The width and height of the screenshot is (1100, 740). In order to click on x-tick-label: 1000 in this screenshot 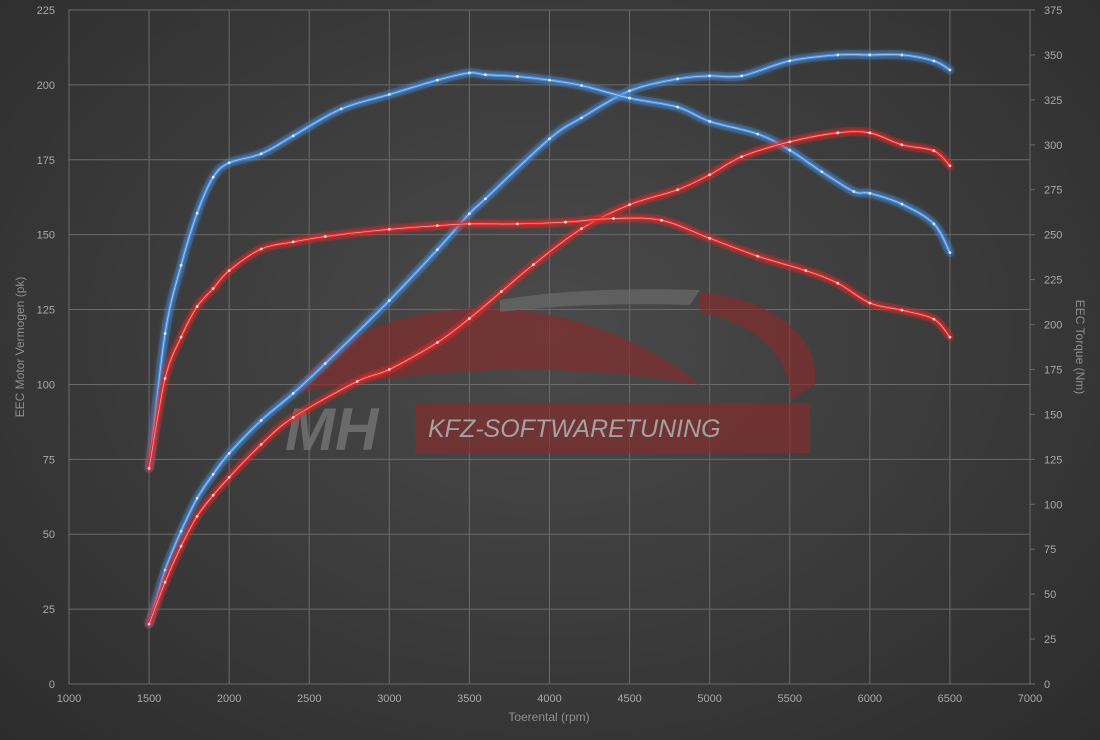, I will do `click(69, 699)`.